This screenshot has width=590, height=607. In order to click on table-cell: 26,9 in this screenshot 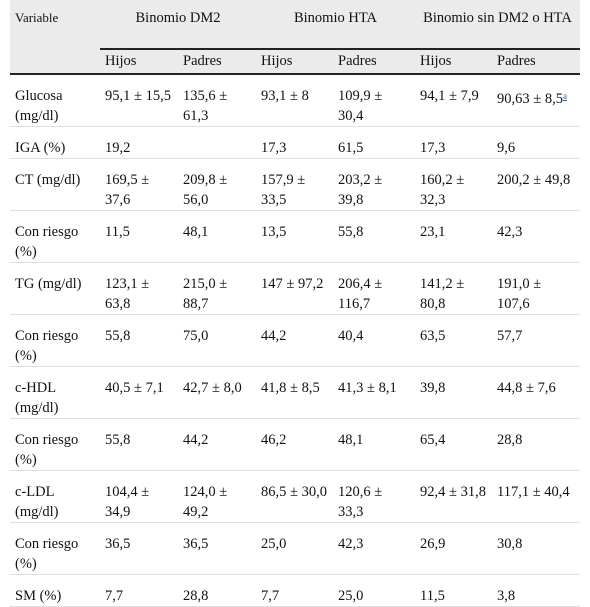, I will do `click(453, 548)`.